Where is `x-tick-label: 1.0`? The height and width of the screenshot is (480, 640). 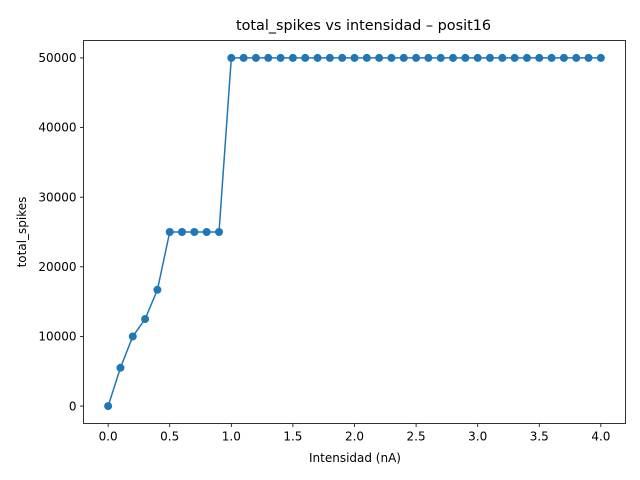
x-tick-label: 1.0 is located at coordinates (231, 437).